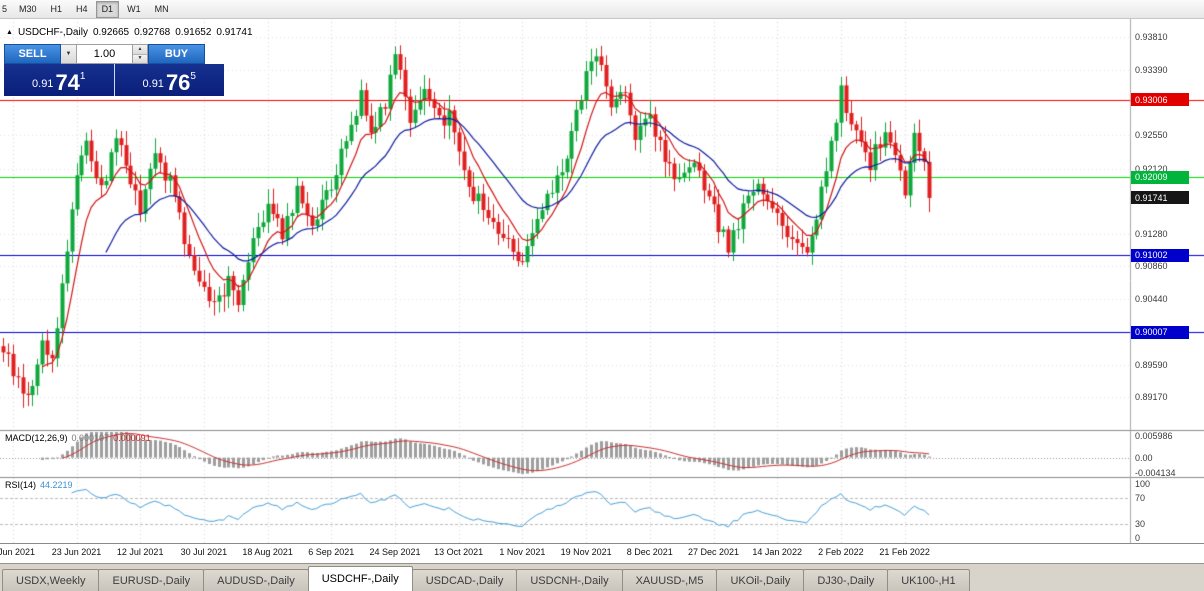 This screenshot has width=1204, height=591. Describe the element at coordinates (140, 49) in the screenshot. I see `volume-up-icon: ▲` at that location.